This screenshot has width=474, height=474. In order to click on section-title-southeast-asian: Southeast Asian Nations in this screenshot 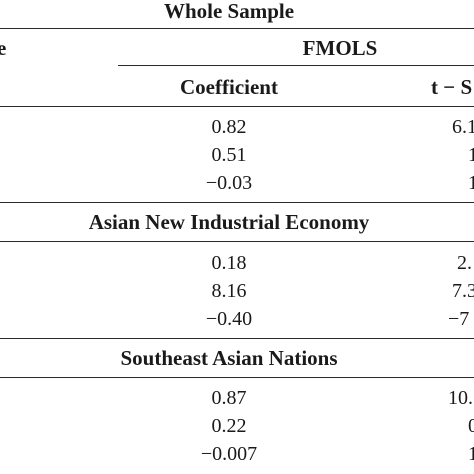, I will do `click(229, 358)`.